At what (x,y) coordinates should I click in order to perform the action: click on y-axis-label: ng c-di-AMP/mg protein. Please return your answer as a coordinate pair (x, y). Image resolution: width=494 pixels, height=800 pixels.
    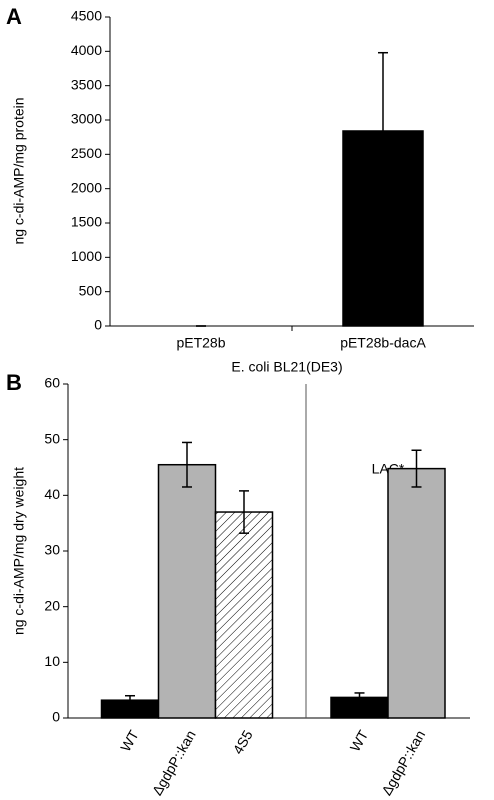
    Looking at the image, I should click on (19, 170).